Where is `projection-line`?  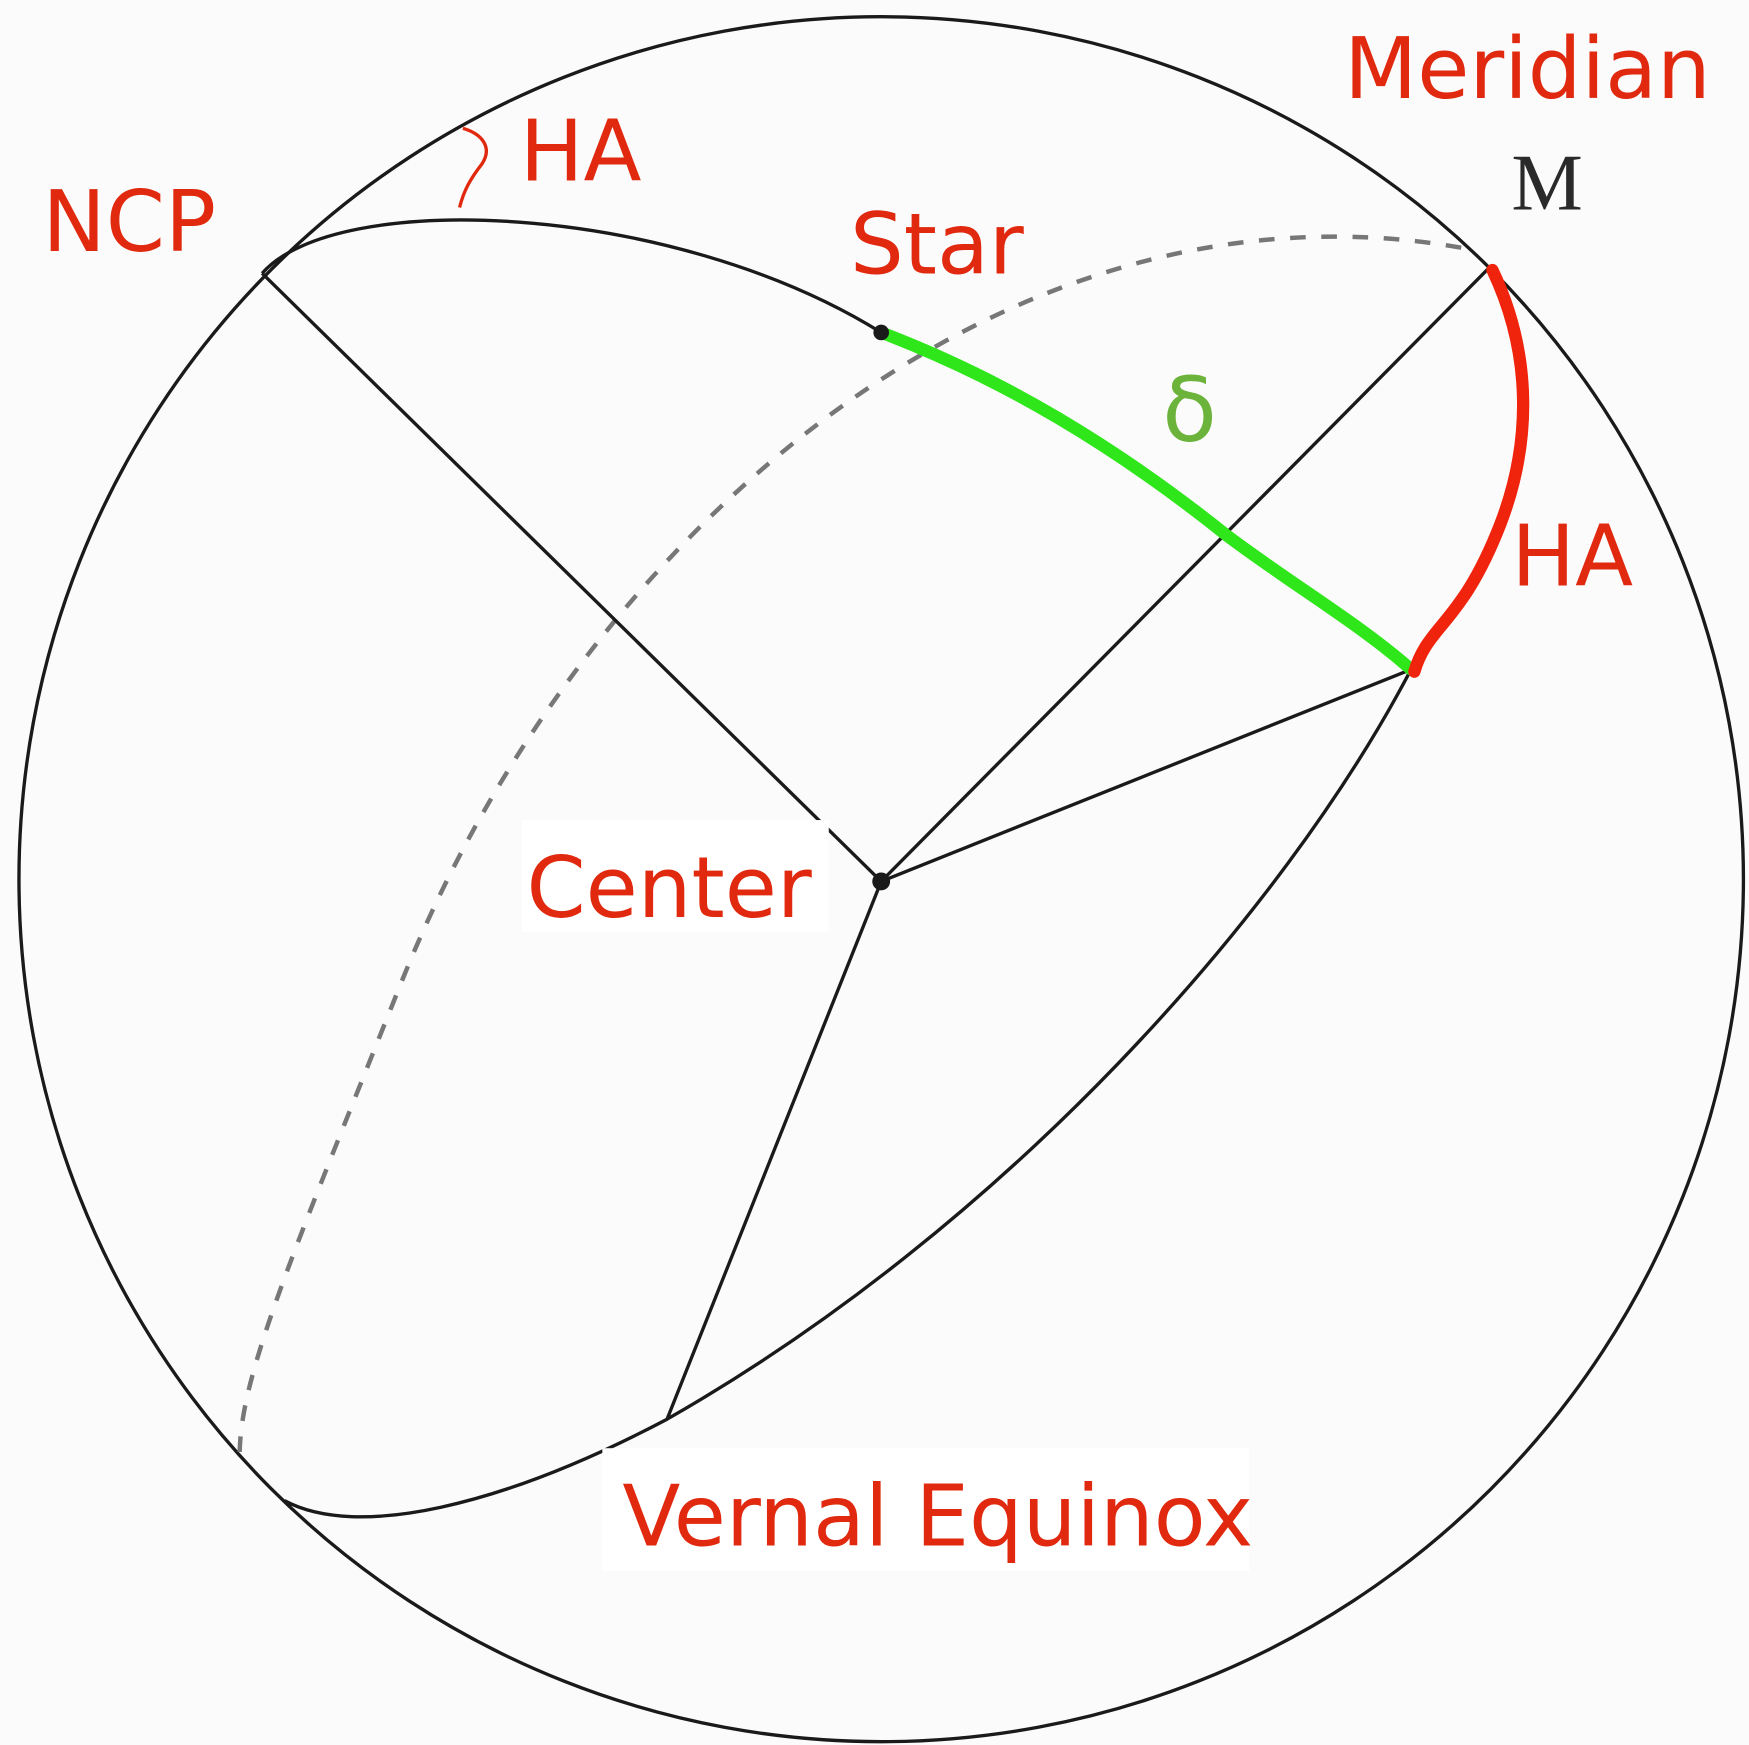
projection-line is located at coordinates (1146, 775).